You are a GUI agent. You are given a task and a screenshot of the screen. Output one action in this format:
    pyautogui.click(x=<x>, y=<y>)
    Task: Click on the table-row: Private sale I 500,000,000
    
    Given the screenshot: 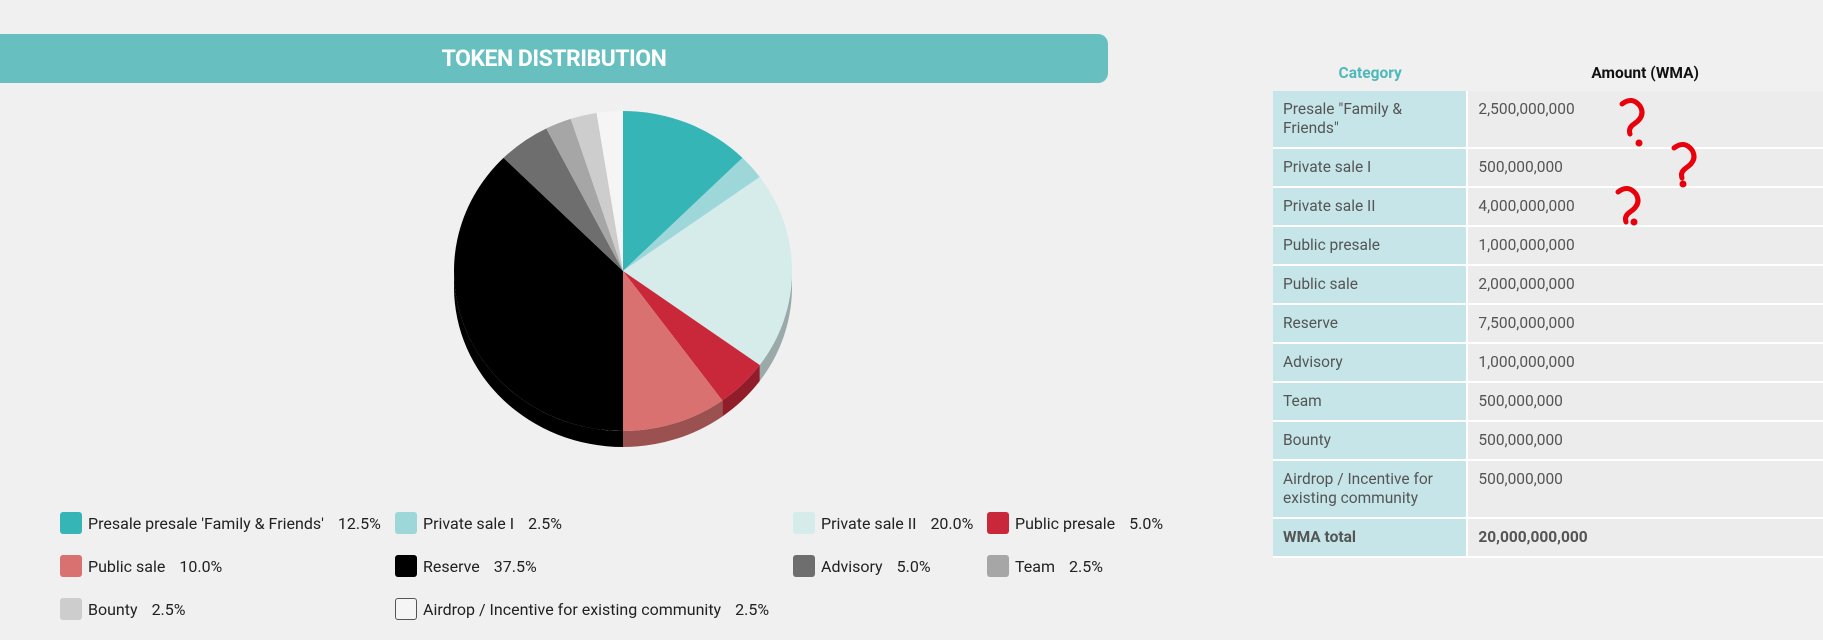 What is the action you would take?
    pyautogui.click(x=1548, y=168)
    